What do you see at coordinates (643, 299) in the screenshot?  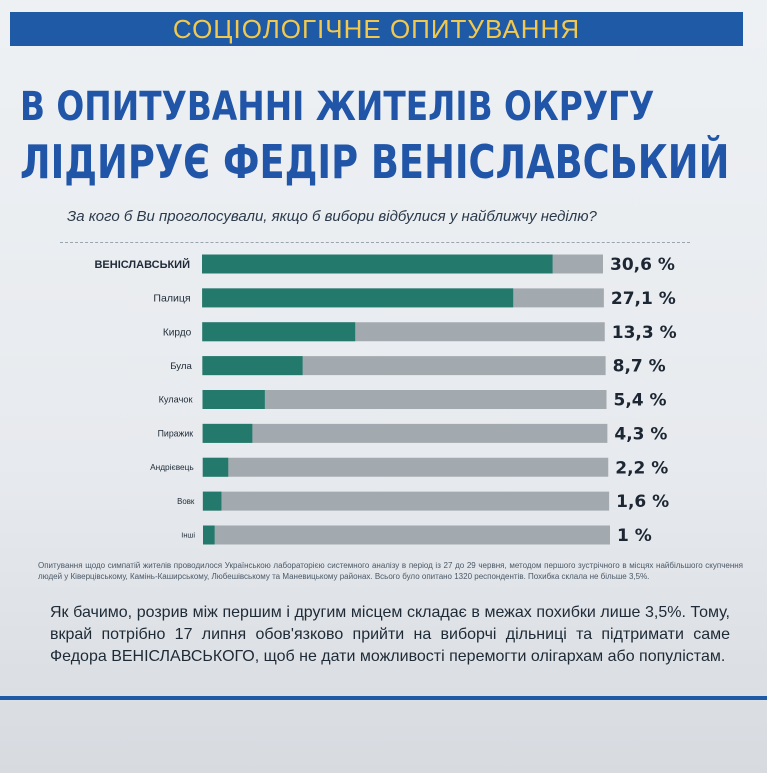 I see `value-label: 27,1 %` at bounding box center [643, 299].